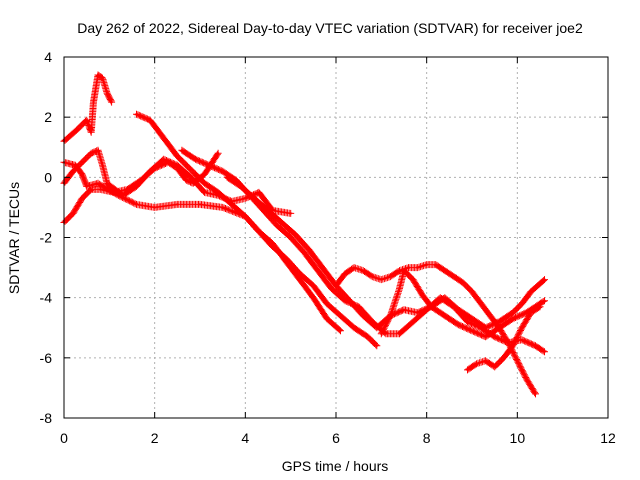  What do you see at coordinates (608, 438) in the screenshot?
I see `x-tick-label: 12` at bounding box center [608, 438].